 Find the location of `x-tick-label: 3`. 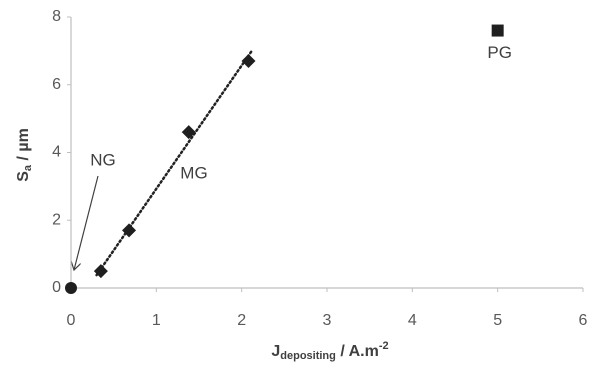

x-tick-label: 3 is located at coordinates (327, 320).